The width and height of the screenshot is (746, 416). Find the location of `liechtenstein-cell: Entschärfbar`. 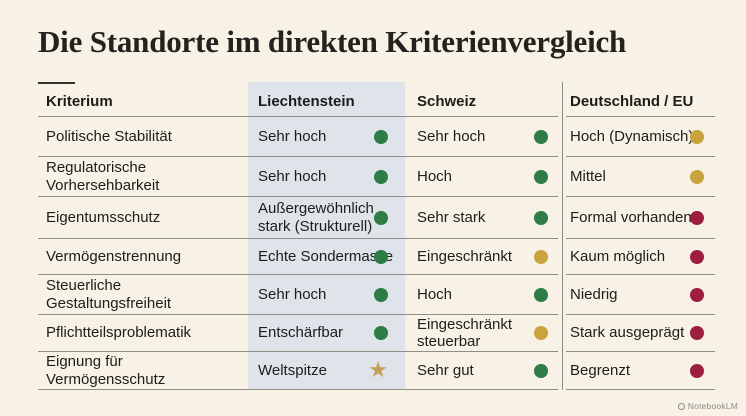

liechtenstein-cell: Entschärfbar is located at coordinates (326, 333).